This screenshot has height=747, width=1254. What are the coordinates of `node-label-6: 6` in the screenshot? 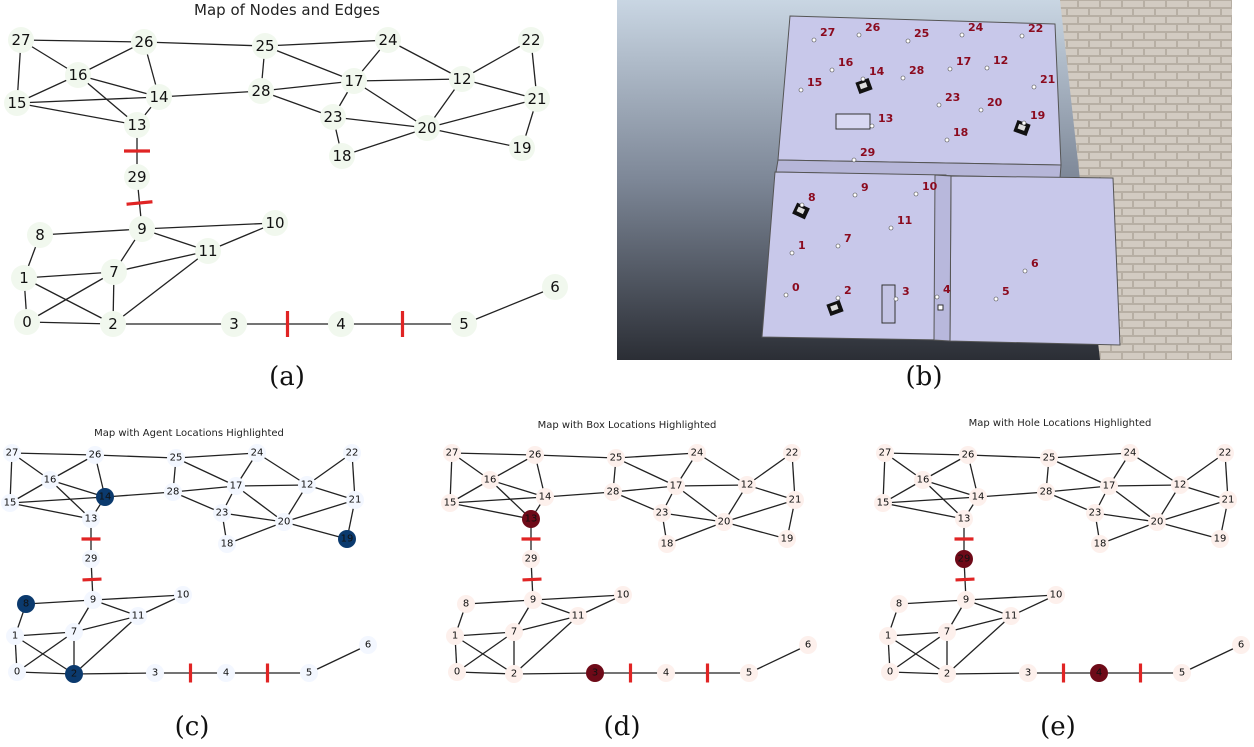 It's located at (555, 287).